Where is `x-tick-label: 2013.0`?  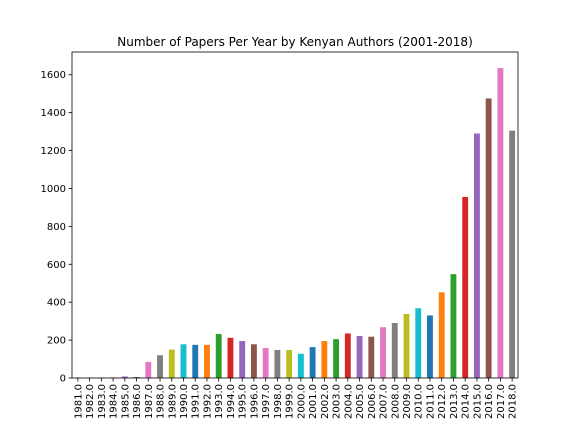 x-tick-label: 2013.0 is located at coordinates (454, 401).